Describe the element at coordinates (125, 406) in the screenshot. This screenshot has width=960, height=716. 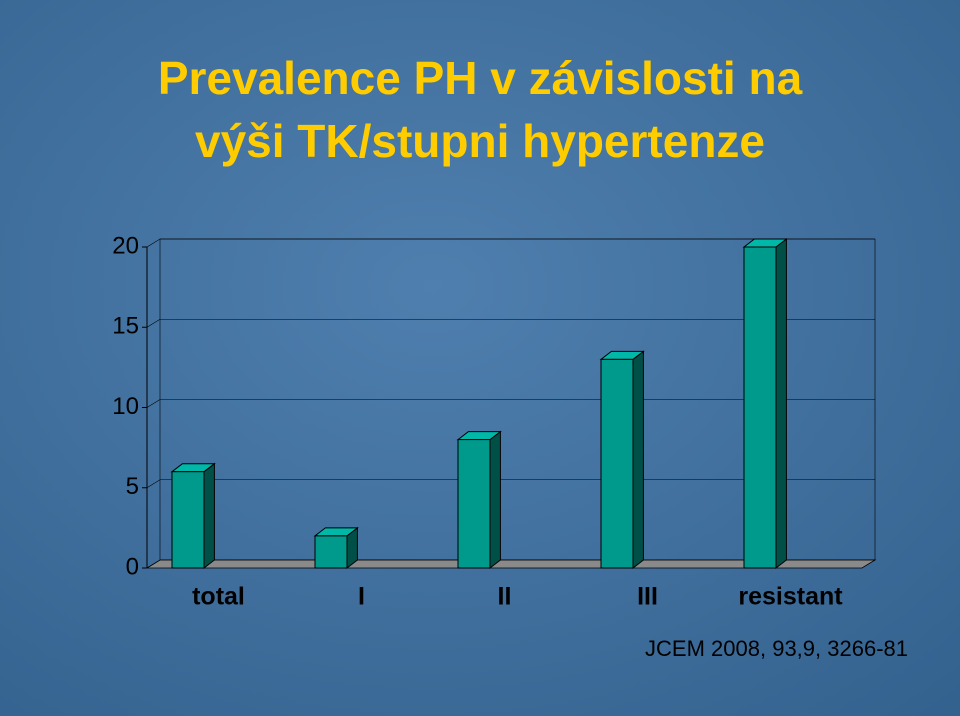
I see `y-tick-label: 10` at that location.